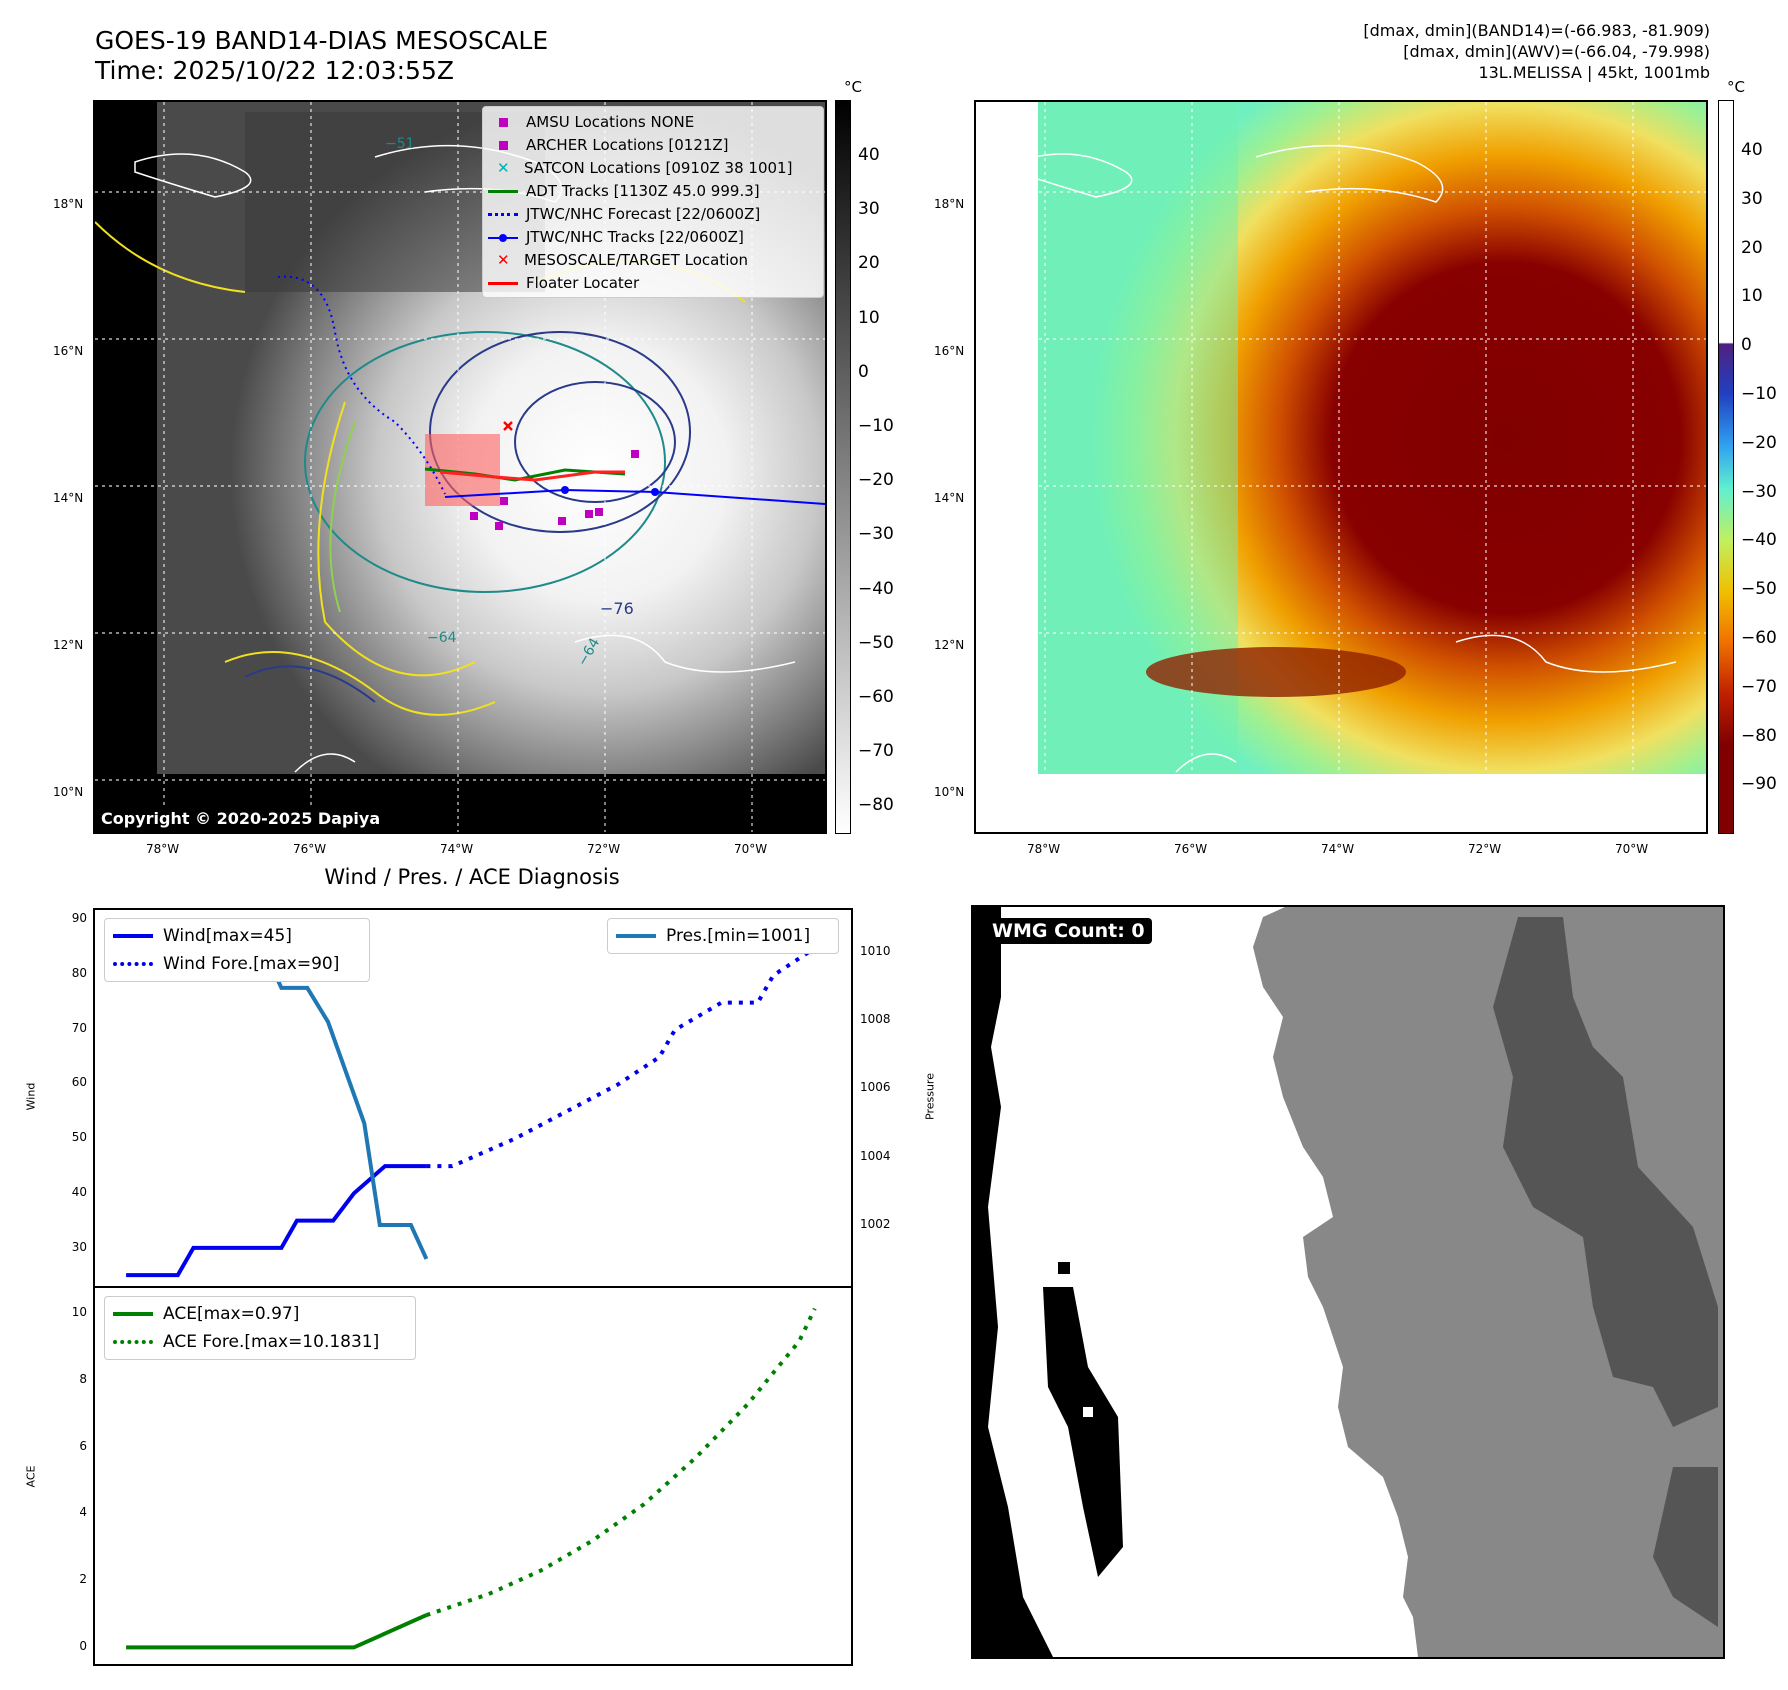 This screenshot has width=1788, height=1690. Describe the element at coordinates (400, 144) in the screenshot. I see `contour-label-4: −51` at that location.